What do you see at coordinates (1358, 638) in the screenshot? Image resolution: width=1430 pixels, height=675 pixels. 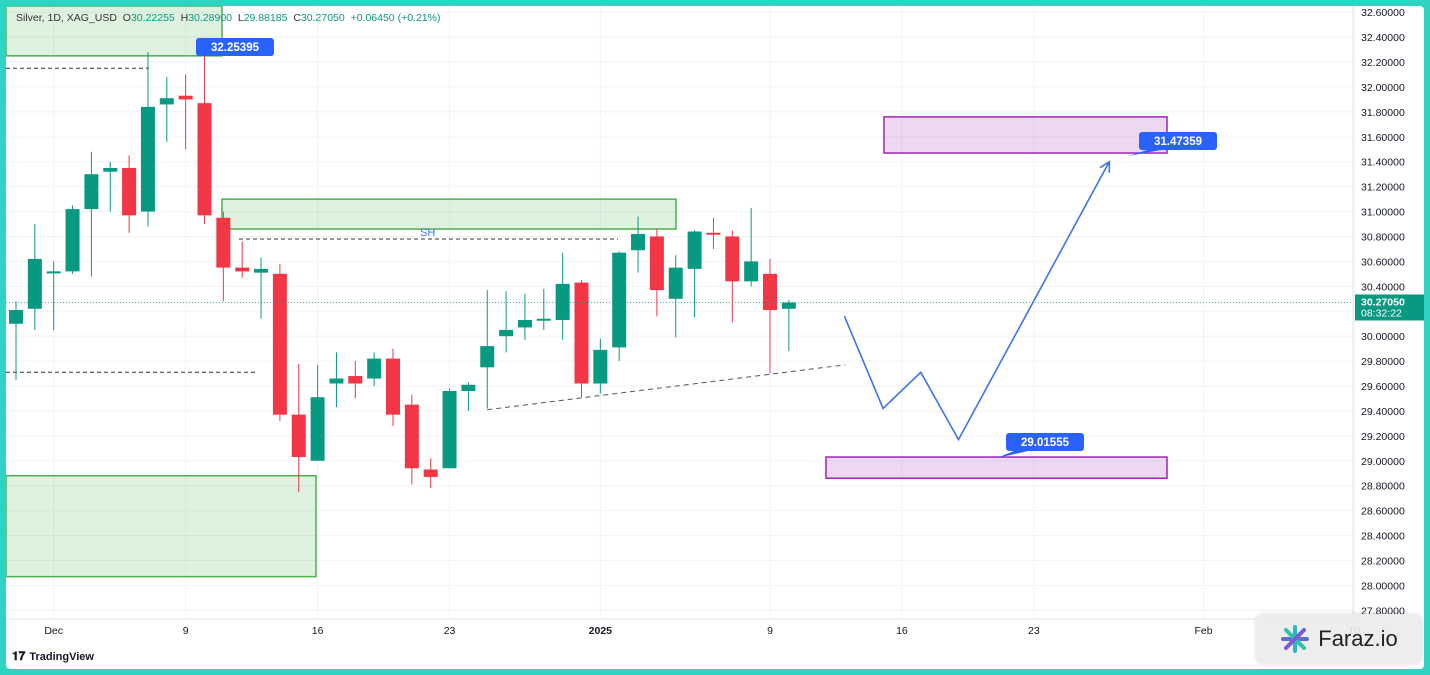 I see `watermark-text: Faraz.io` at bounding box center [1358, 638].